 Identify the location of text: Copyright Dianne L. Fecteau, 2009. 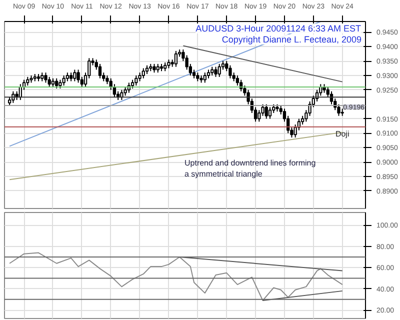
(292, 39).